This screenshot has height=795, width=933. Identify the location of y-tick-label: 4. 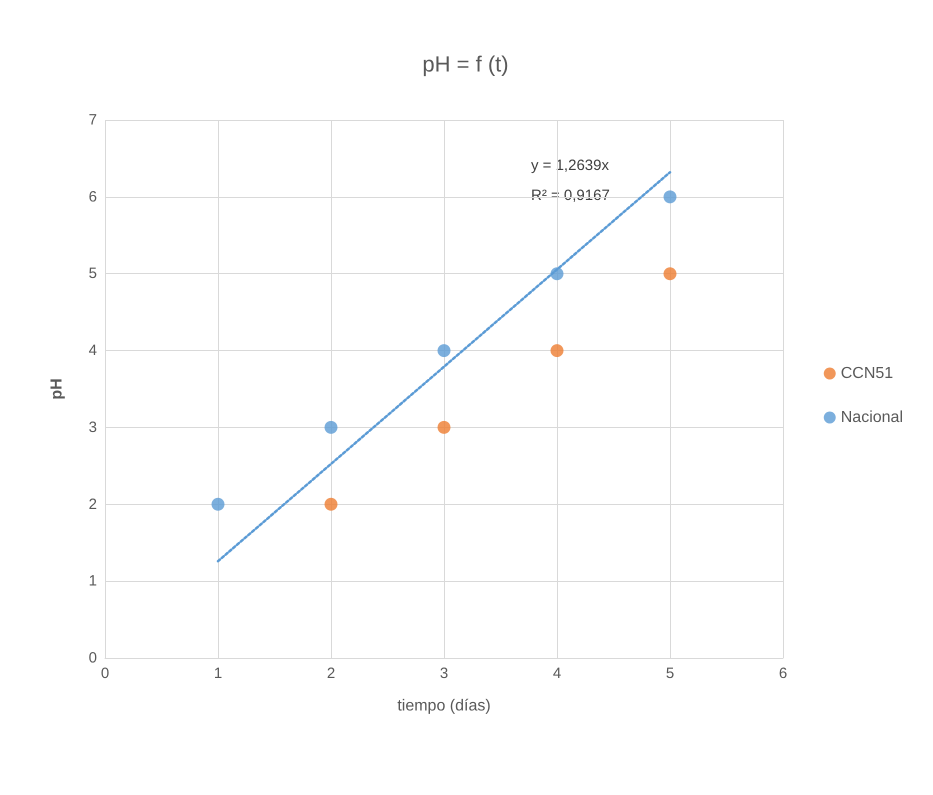
(92, 351).